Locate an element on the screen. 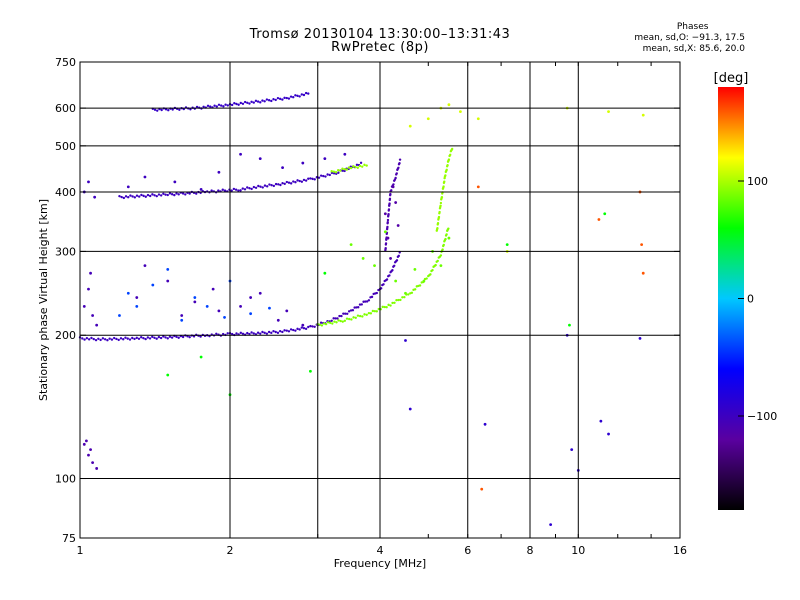  echo-trace is located at coordinates (355, 289).